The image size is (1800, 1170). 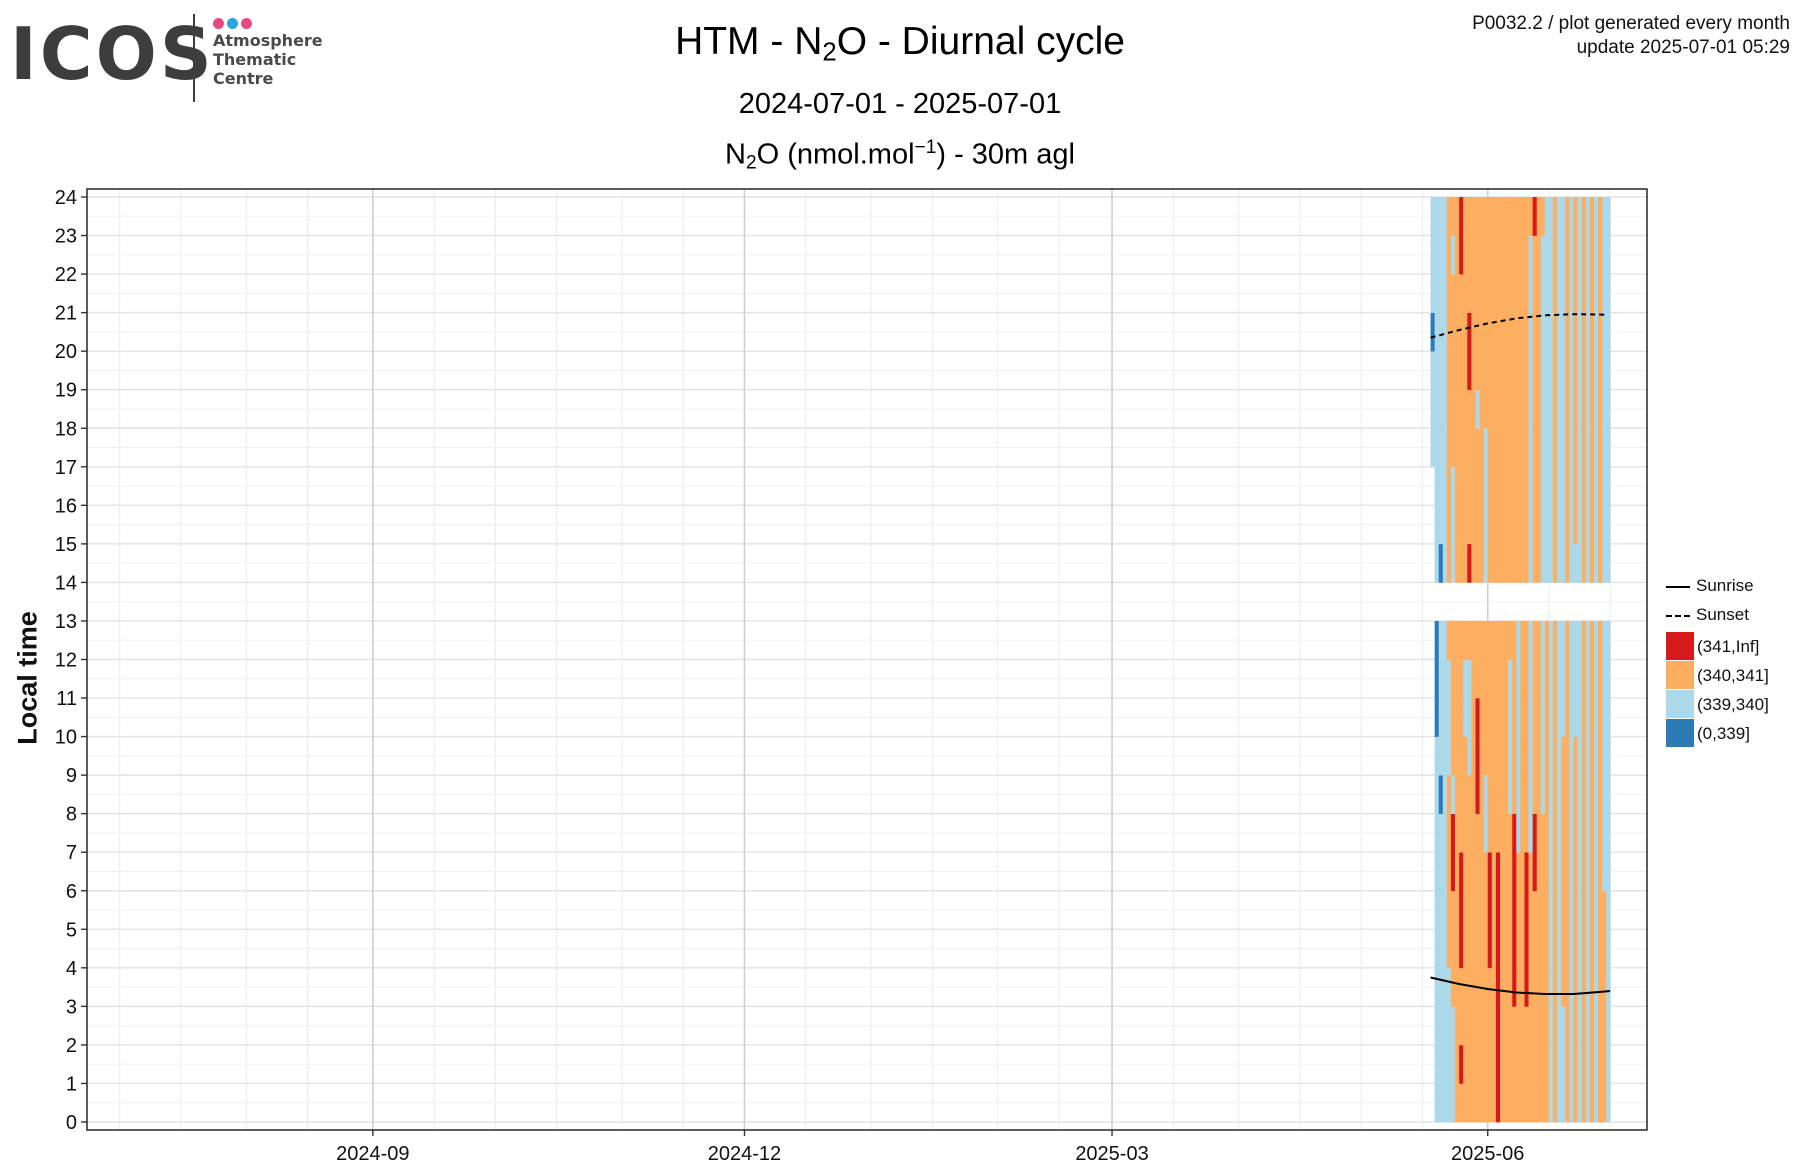 I want to click on y-tick-label: 1, so click(x=71, y=1084).